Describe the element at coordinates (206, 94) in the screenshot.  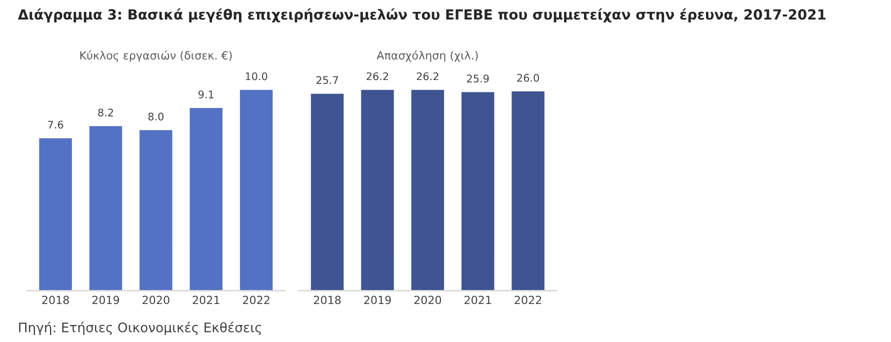
I see `data-label: 9.1` at that location.